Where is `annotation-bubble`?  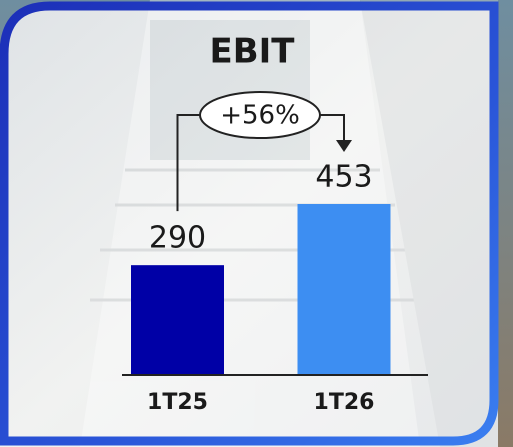
annotation-bubble is located at coordinates (260, 115).